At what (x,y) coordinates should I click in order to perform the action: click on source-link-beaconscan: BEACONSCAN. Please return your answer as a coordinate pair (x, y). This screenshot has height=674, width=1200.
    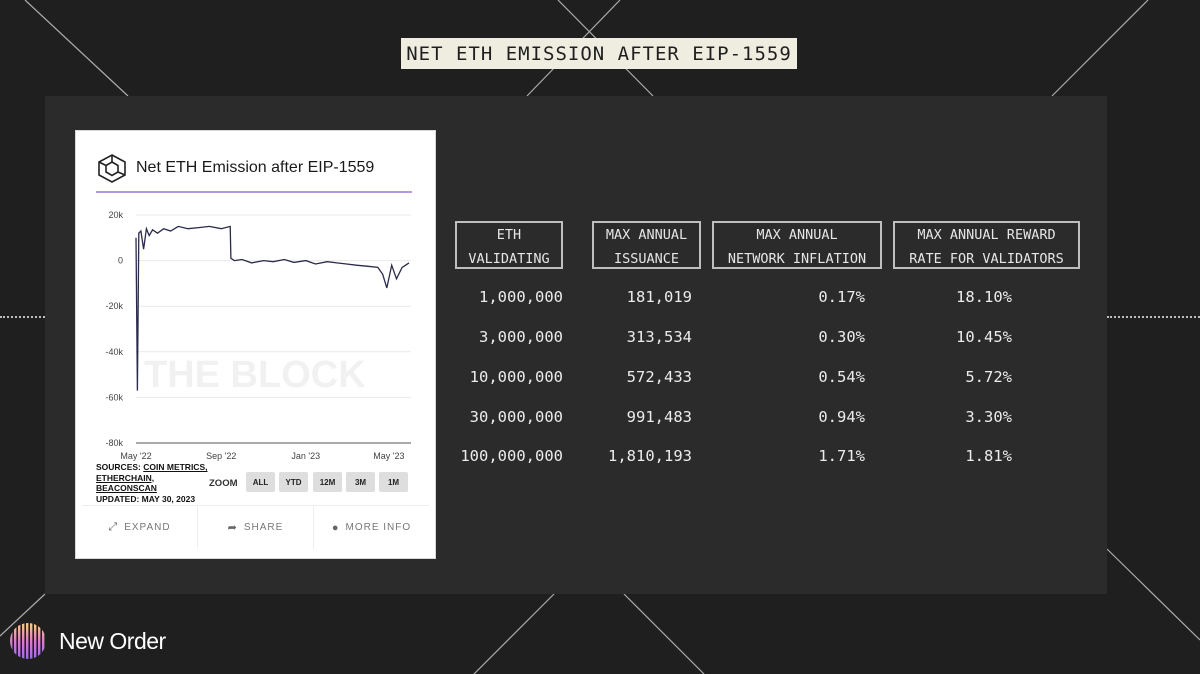
    Looking at the image, I should click on (126, 488).